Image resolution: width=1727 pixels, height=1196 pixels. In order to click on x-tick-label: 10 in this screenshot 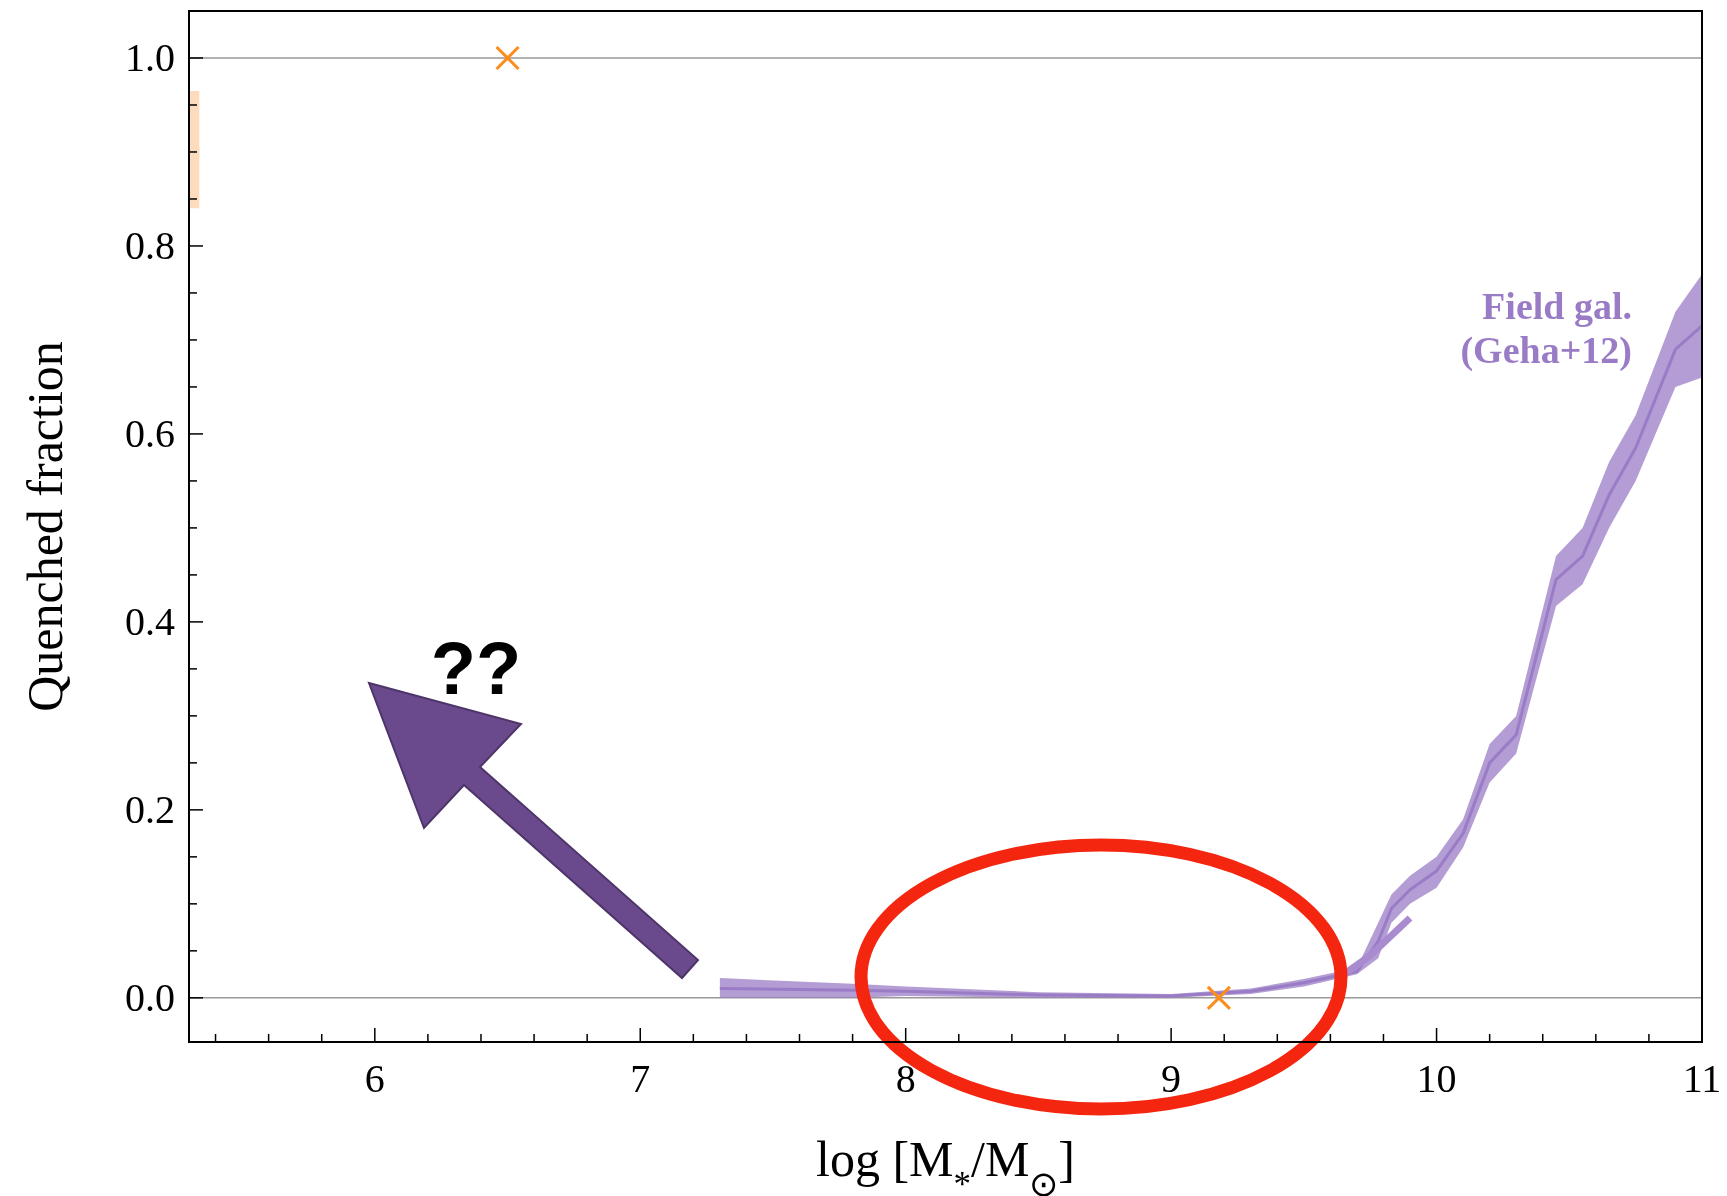, I will do `click(1436, 1078)`.